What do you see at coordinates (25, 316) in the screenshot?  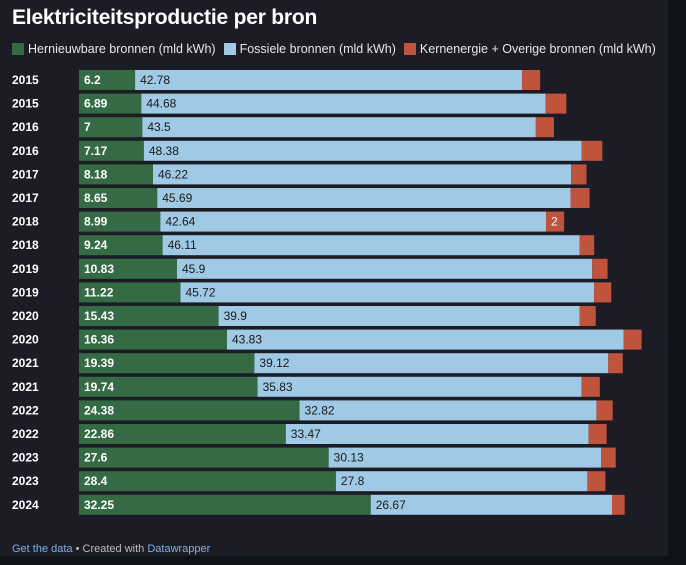 I see `category-label: 2020` at bounding box center [25, 316].